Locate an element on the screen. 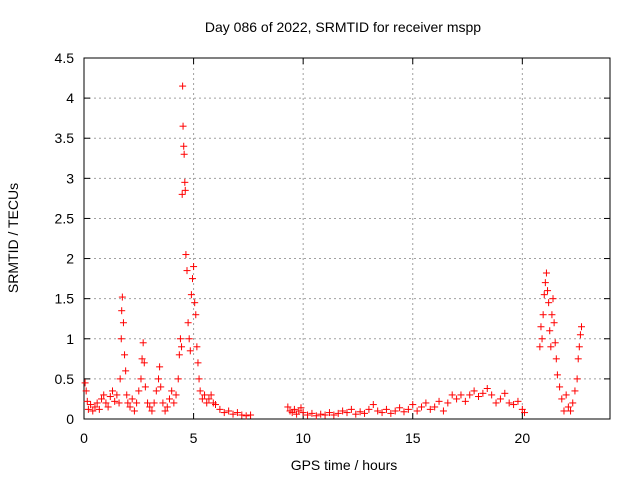 Image resolution: width=640 pixels, height=480 pixels. y-tick-label: 3.5 is located at coordinates (65, 138).